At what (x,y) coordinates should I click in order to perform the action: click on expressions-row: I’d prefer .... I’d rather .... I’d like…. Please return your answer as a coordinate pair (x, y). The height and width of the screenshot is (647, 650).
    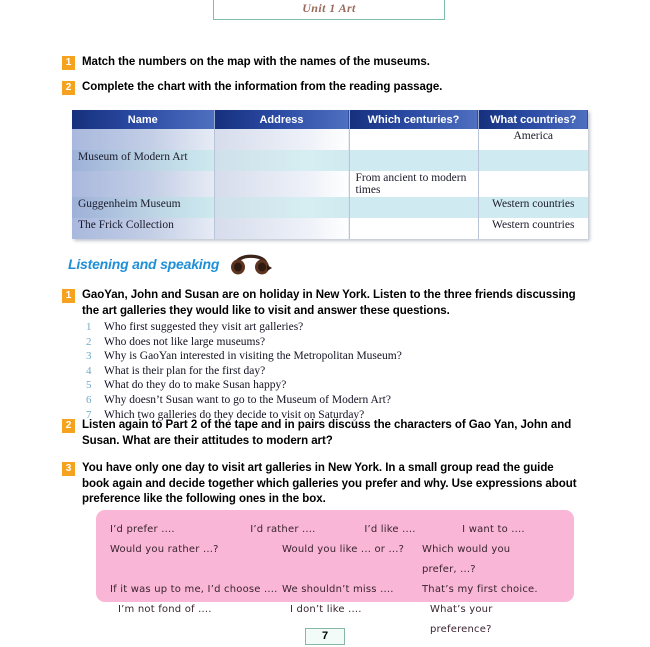
    Looking at the image, I should click on (335, 530).